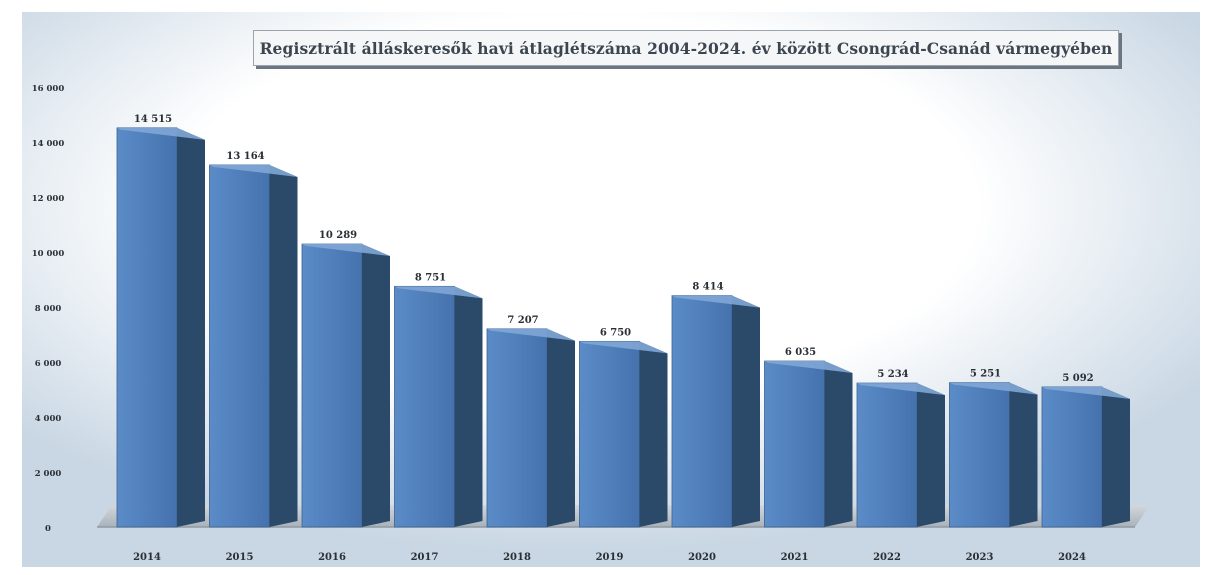 This screenshot has width=1209, height=575. I want to click on y-tick-label: 10 000, so click(48, 254).